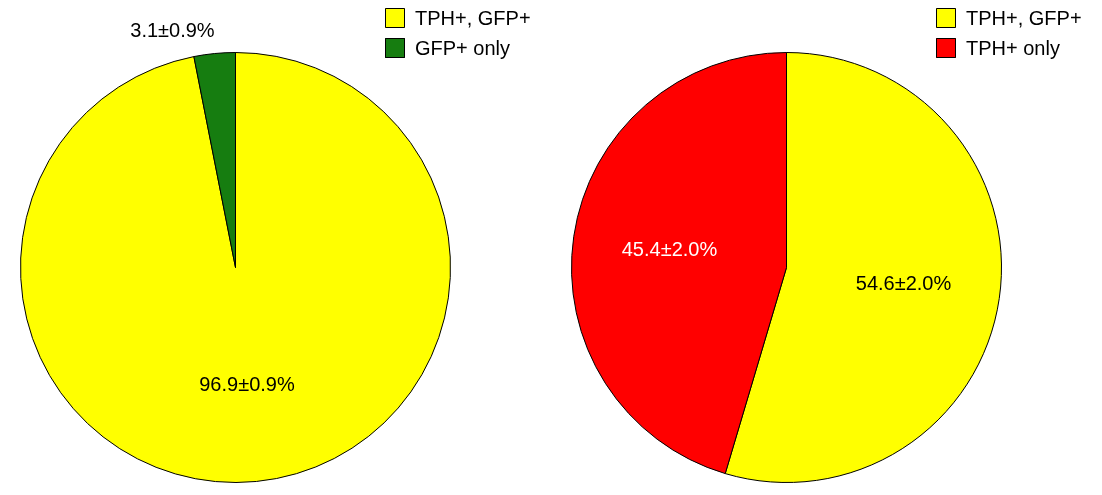  Describe the element at coordinates (463, 47) in the screenshot. I see `legend-label: GFP+ only` at that location.